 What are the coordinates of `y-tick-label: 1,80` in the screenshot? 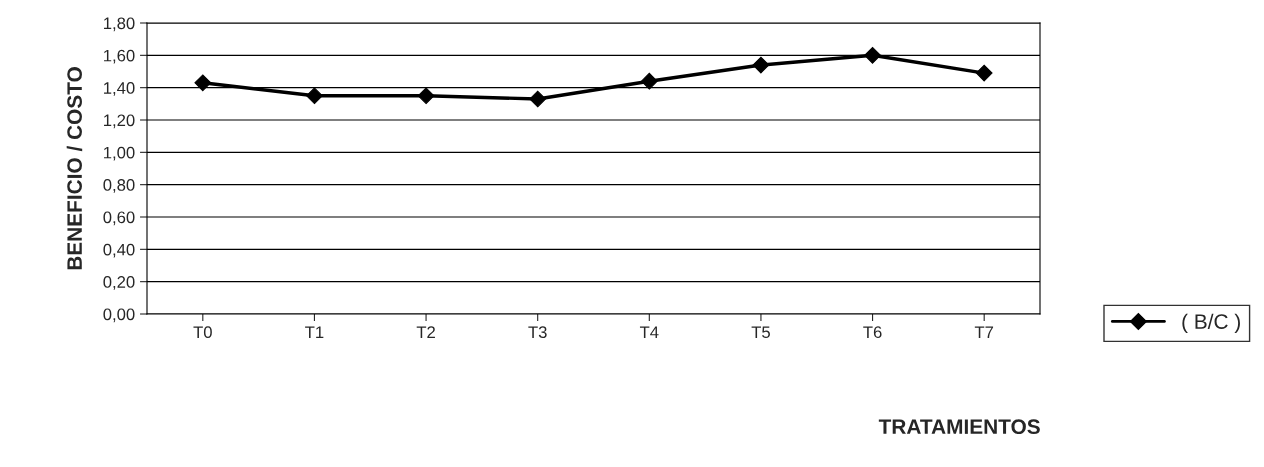 It's located at (119, 24).